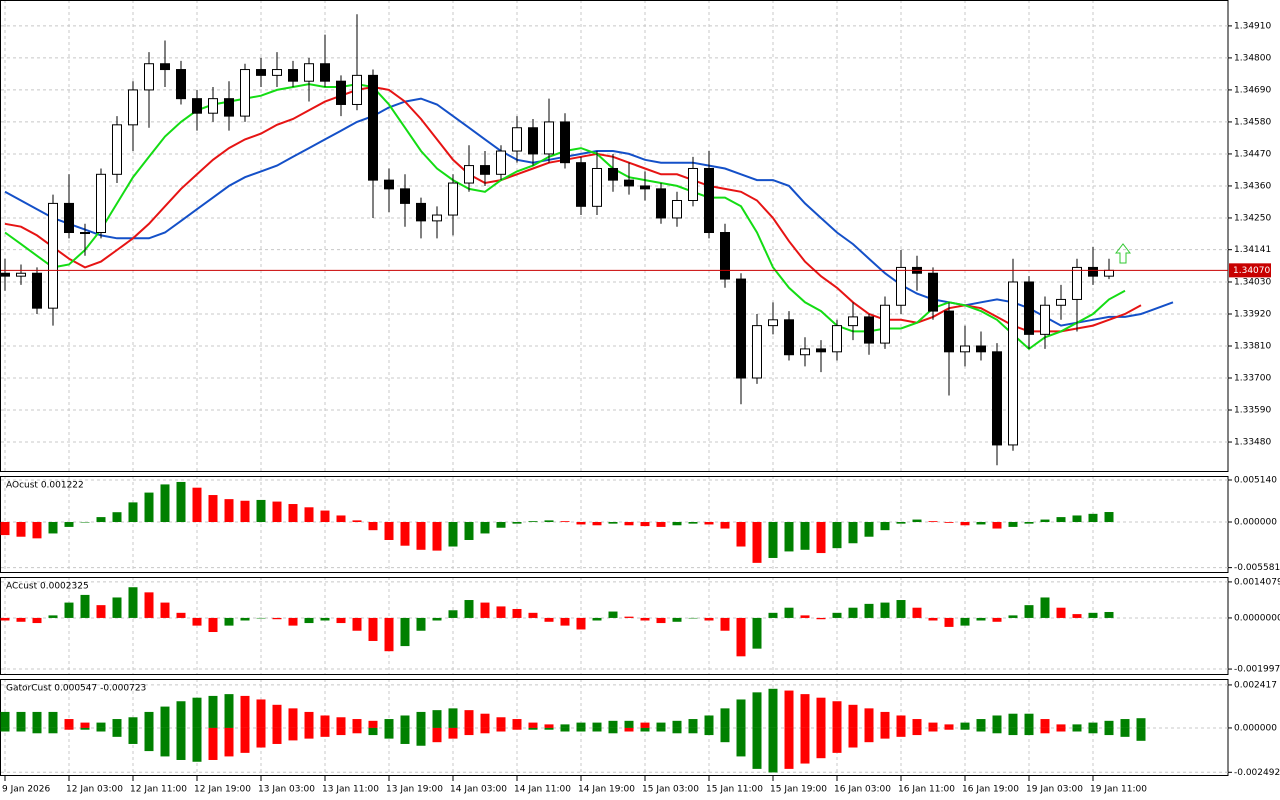  I want to click on x-tick-label: 12 Jan 11:00, so click(158, 790).